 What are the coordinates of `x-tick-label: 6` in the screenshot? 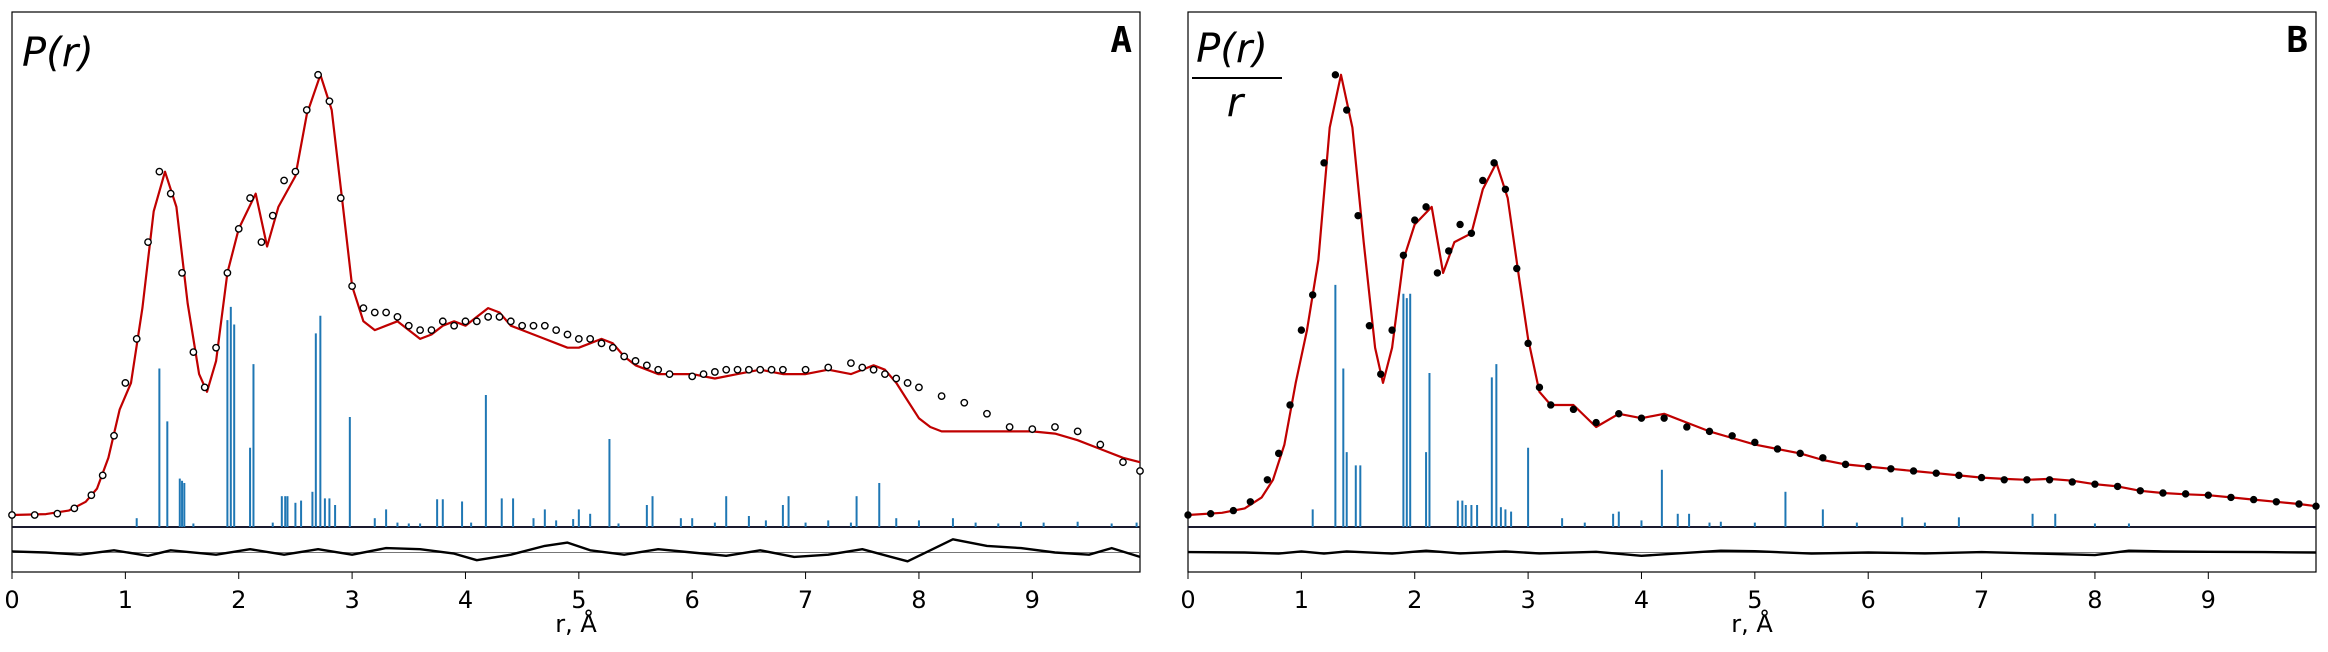 It's located at (1868, 600).